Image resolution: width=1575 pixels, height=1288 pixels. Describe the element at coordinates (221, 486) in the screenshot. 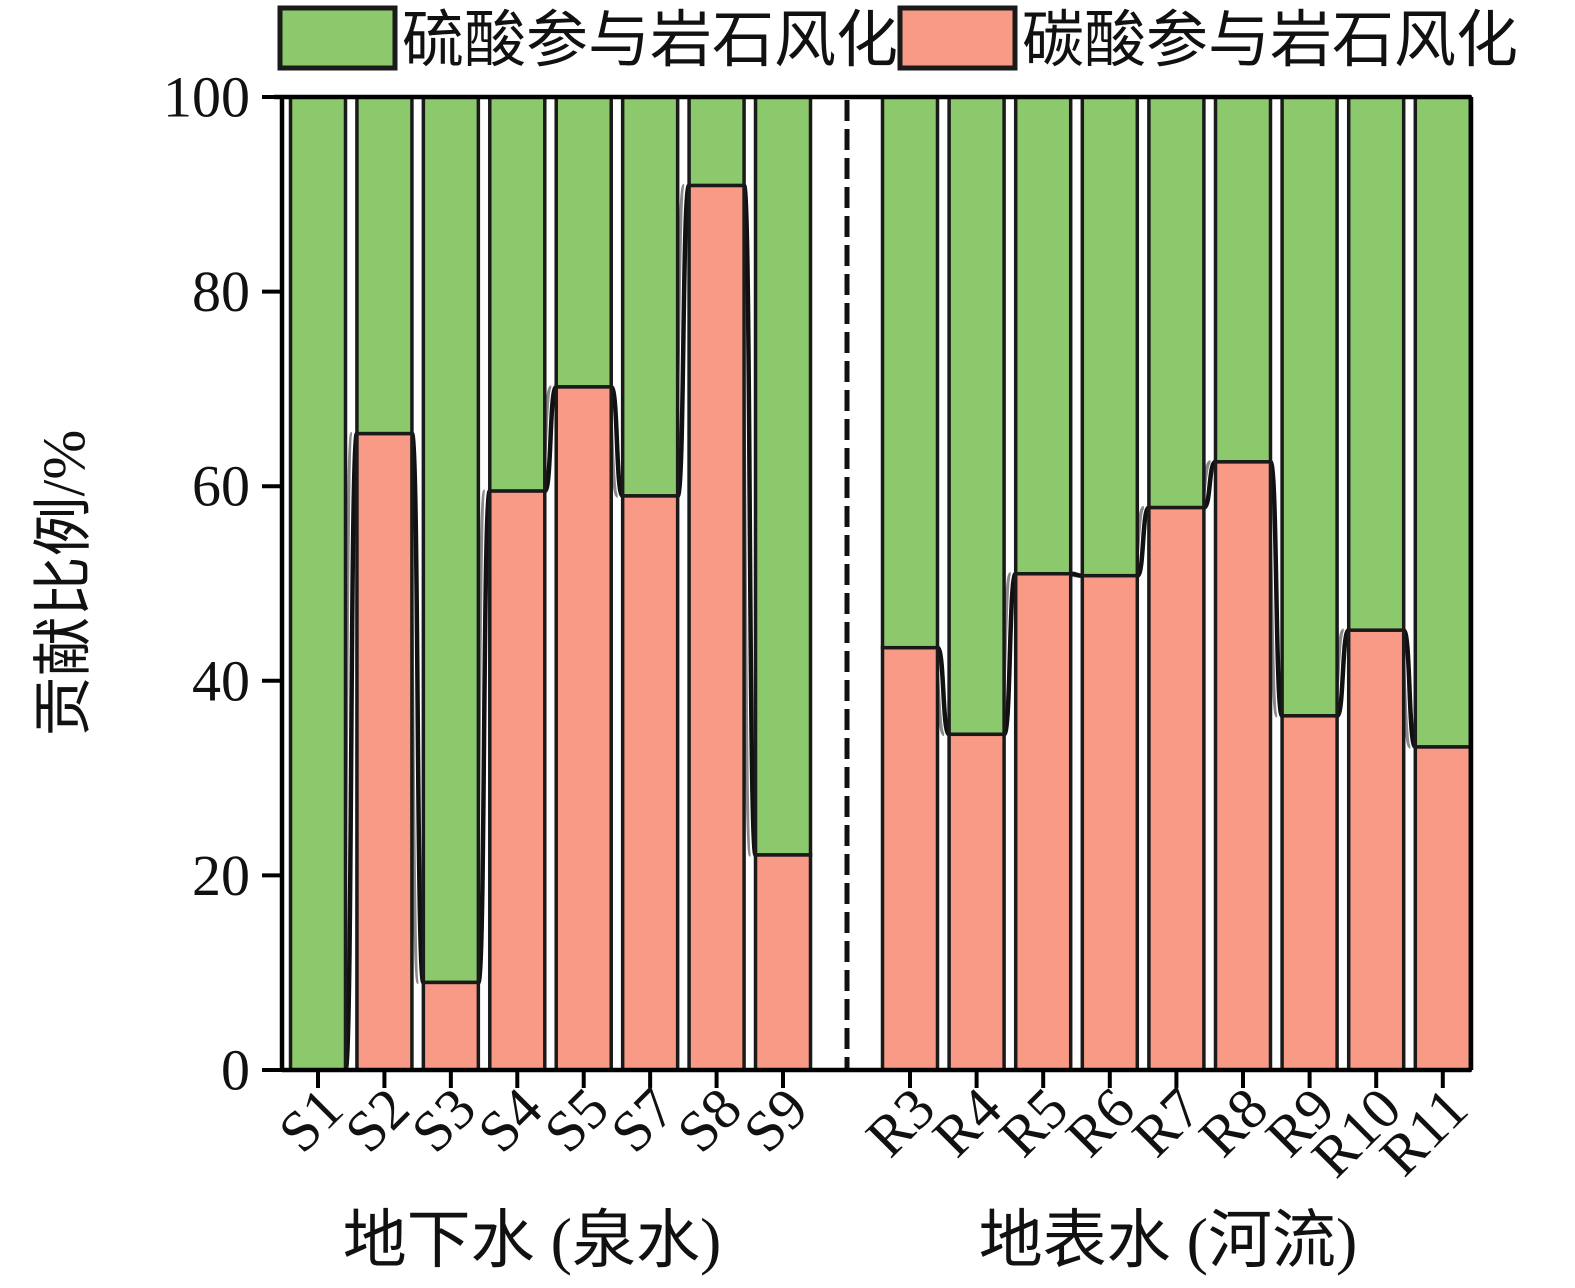

I see `y-tick-label-60: 60` at that location.